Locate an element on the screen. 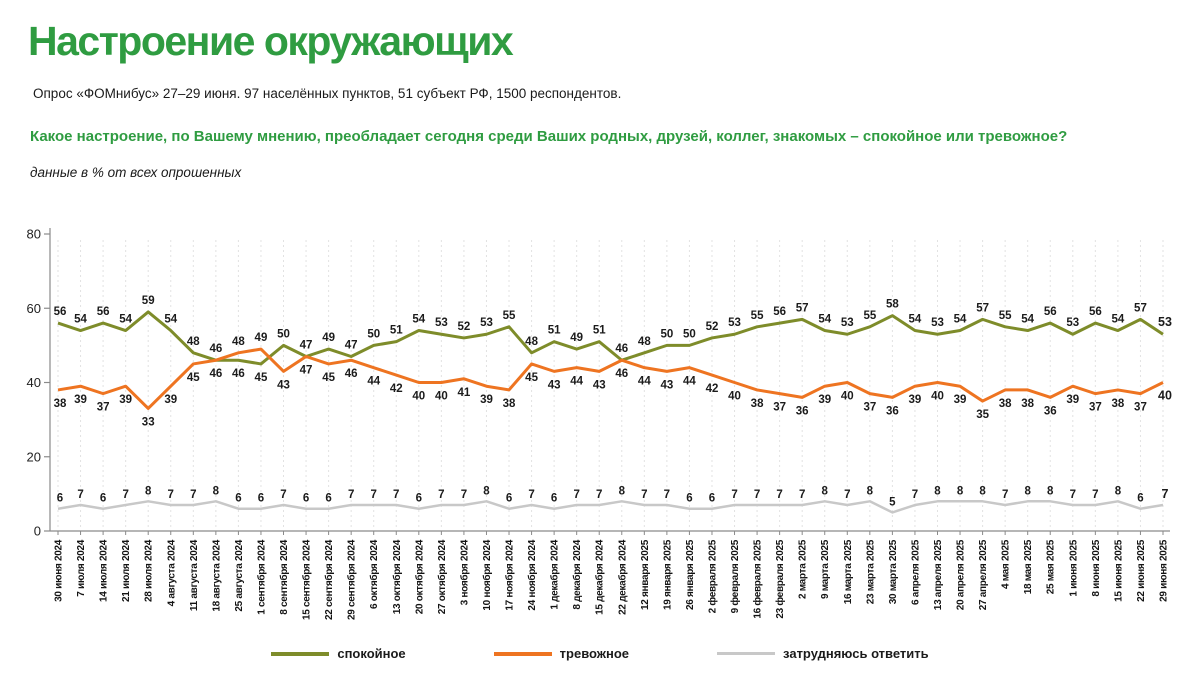  x-date-label: 3 ноября 2024 is located at coordinates (464, 572).